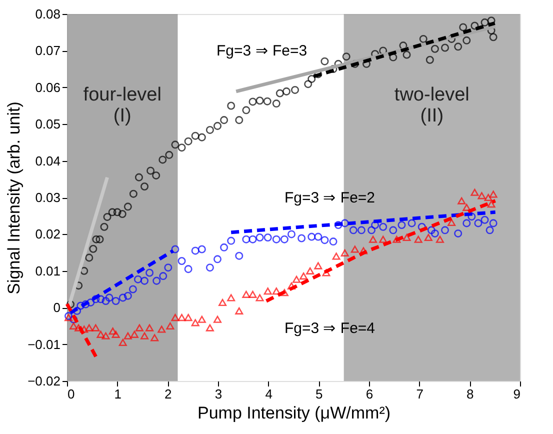 The width and height of the screenshot is (553, 434). Describe the element at coordinates (47, 124) in the screenshot. I see `y-tick-label: 0.05` at that location.